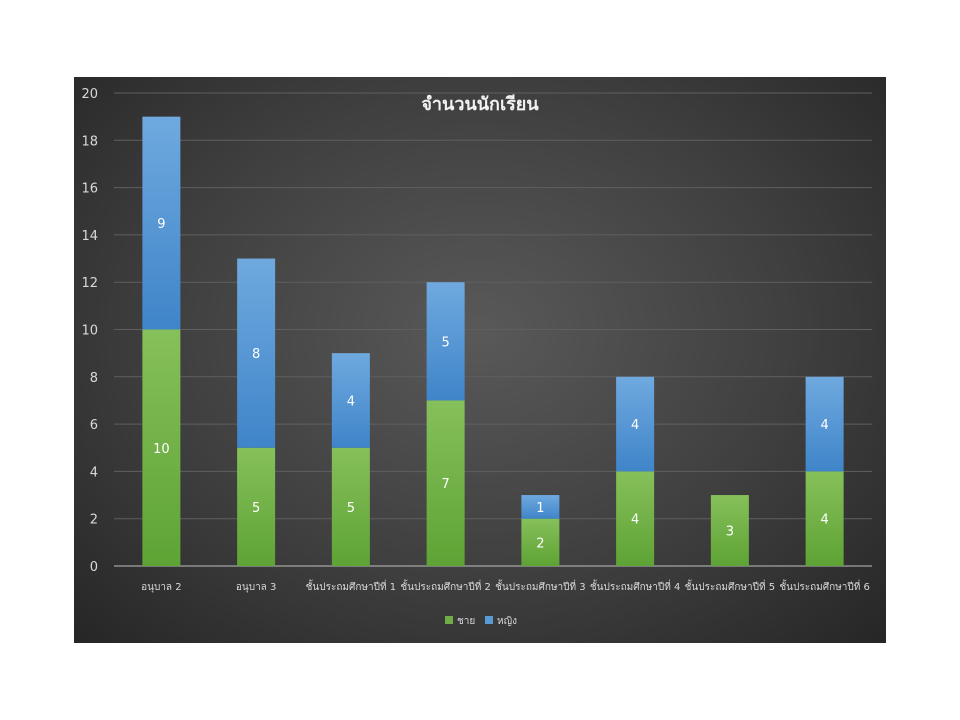  What do you see at coordinates (445, 586) in the screenshot?
I see `x-category-label: ชั้นประถมศึกษาปีที่ 2` at bounding box center [445, 586].